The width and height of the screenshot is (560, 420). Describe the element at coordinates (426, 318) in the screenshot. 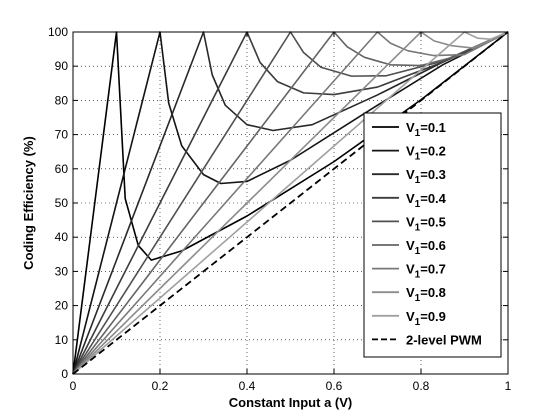

I see `legend-label: V1=0.9` at that location.